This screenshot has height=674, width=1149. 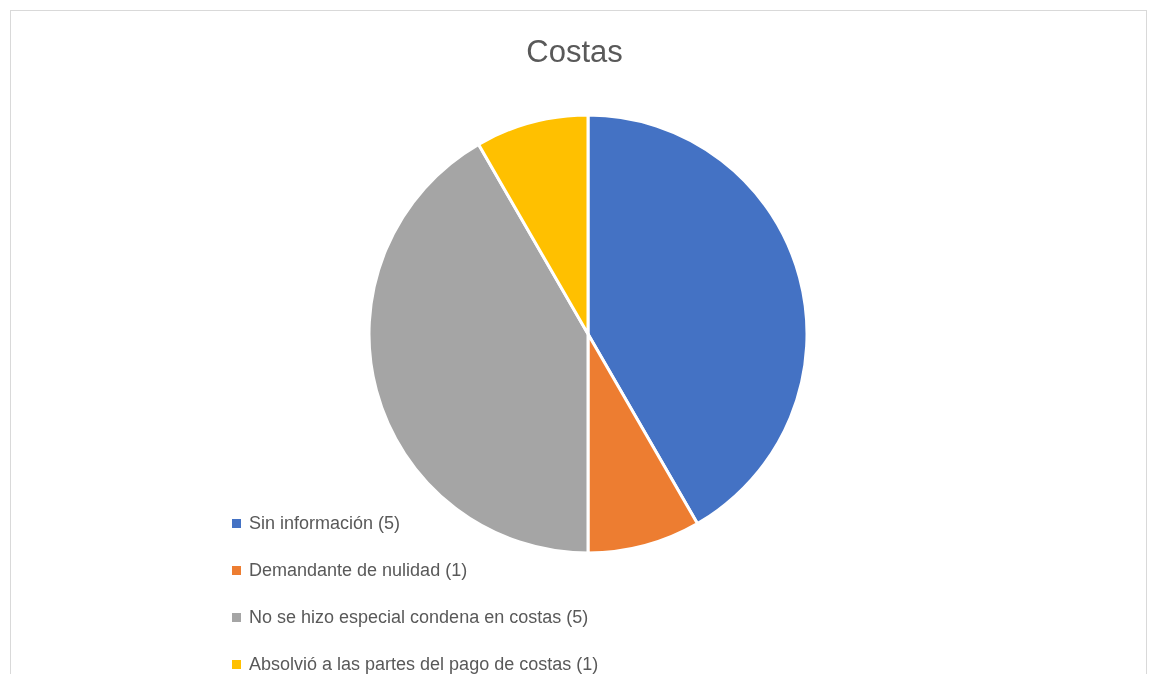 I want to click on legend-label: Demandante de nulidad (1), so click(x=358, y=570).